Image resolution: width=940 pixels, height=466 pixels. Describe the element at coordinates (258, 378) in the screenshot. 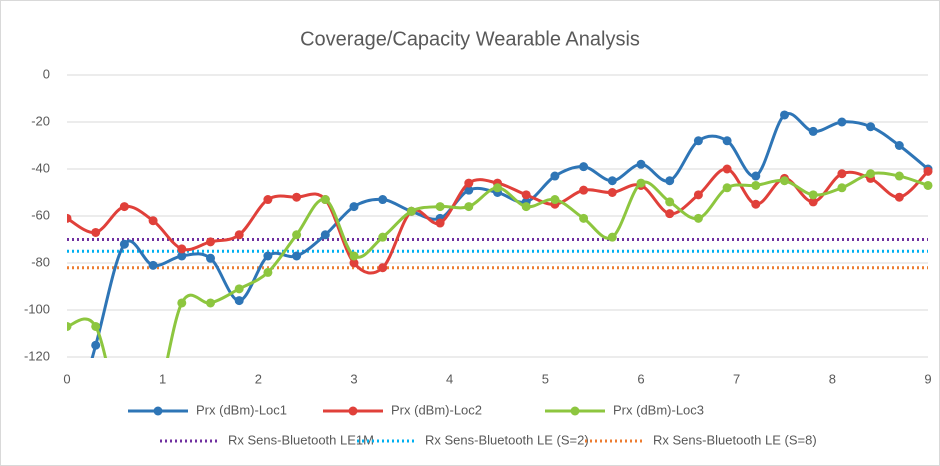

I see `x-tick-label: 2` at that location.